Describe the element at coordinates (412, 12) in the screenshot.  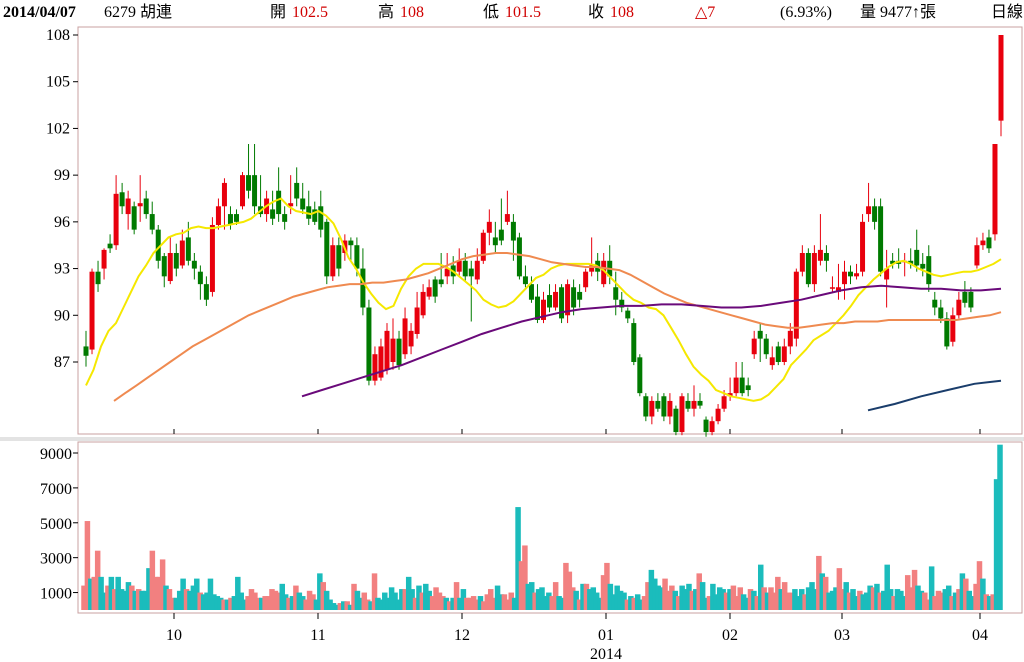
I see `high-value: 108` at that location.